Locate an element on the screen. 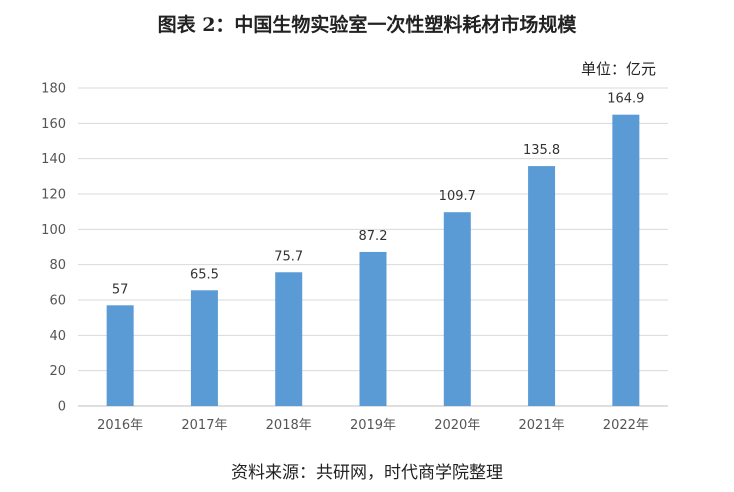 This screenshot has width=734, height=492. y-tick-label: 80 is located at coordinates (57, 265).